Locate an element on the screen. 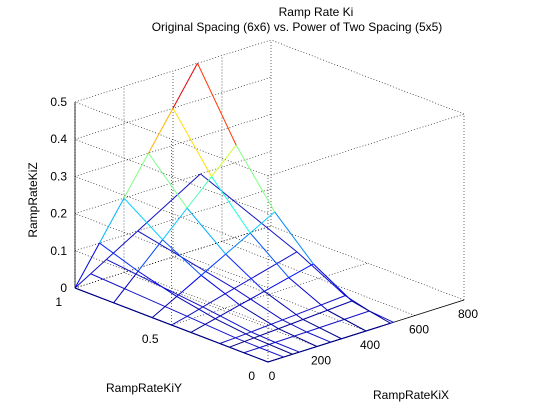 This screenshot has width=560, height=420. chart-title: Ramp Rate Ki is located at coordinates (316, 12).